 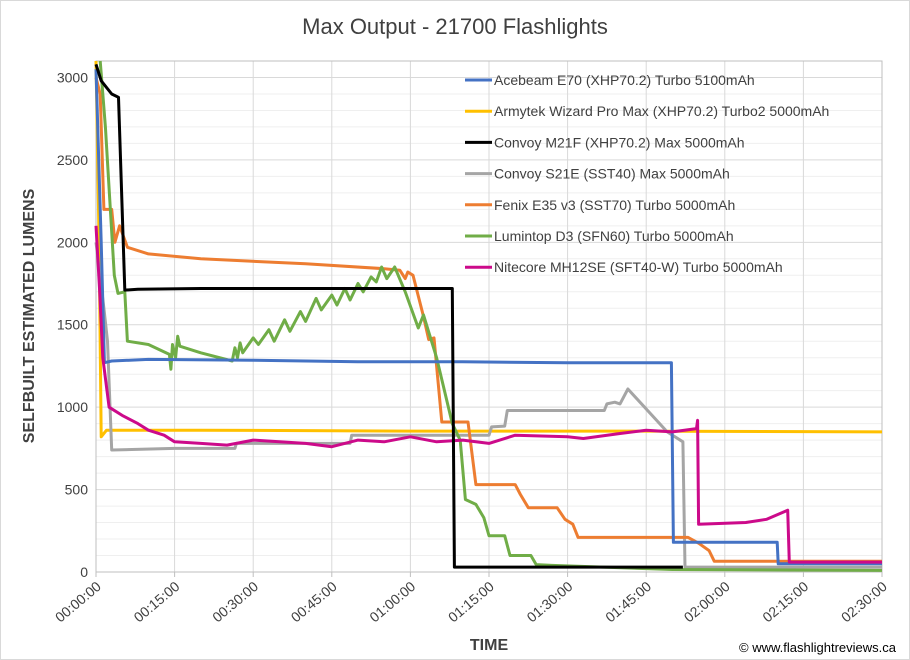 What do you see at coordinates (614, 205) in the screenshot?
I see `legend-label: Fenix E35 v3 (SST70) Turbo 5000mAh` at bounding box center [614, 205].